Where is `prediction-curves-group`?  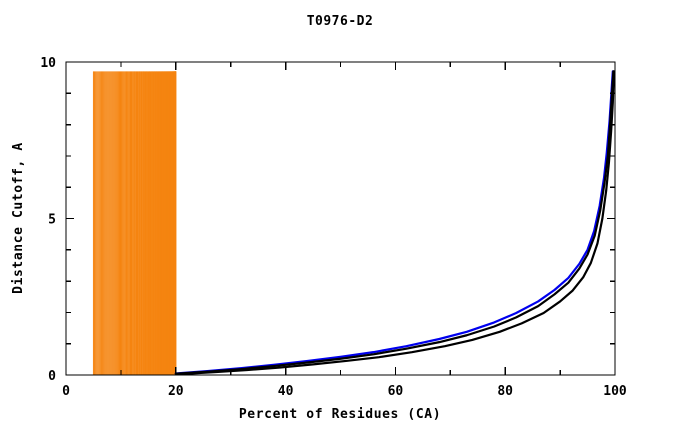
prediction-curves-group is located at coordinates (134, 223).